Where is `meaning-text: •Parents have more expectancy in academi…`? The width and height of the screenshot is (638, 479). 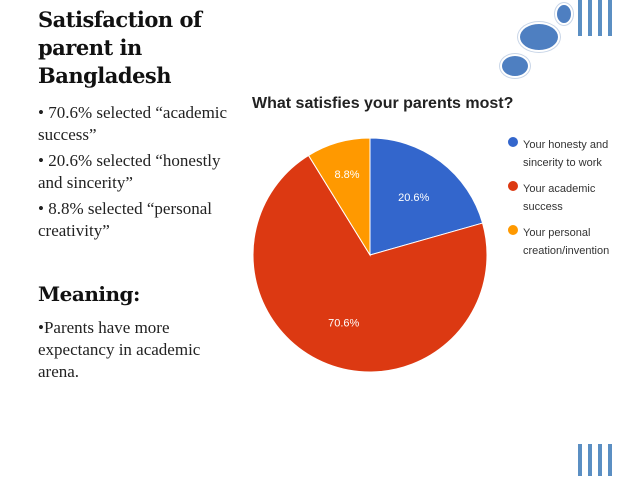
meaning-text: •Parents have more expectancy in academi… is located at coordinates (119, 349).